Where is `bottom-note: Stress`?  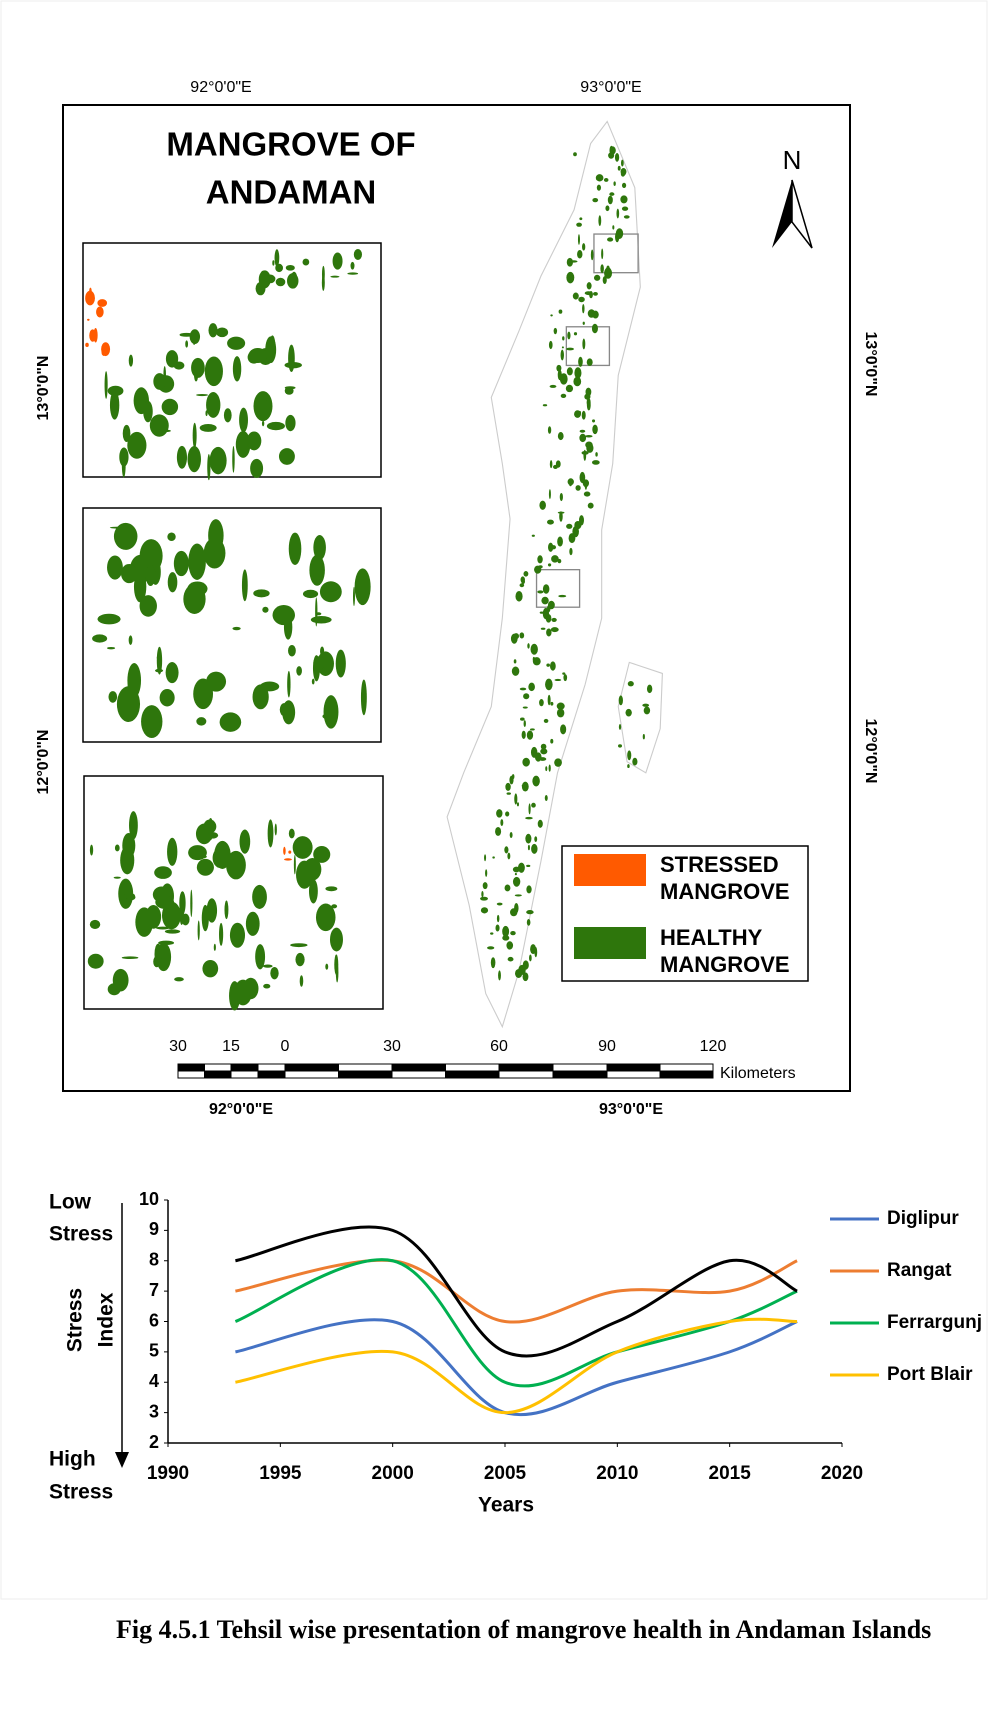 bottom-note: Stress is located at coordinates (81, 1492).